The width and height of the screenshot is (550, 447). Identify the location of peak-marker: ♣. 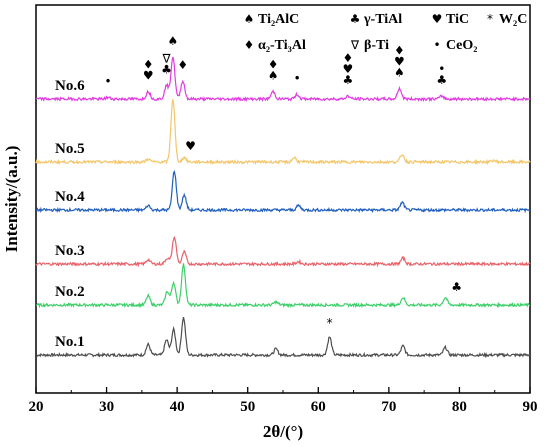
(456, 287).